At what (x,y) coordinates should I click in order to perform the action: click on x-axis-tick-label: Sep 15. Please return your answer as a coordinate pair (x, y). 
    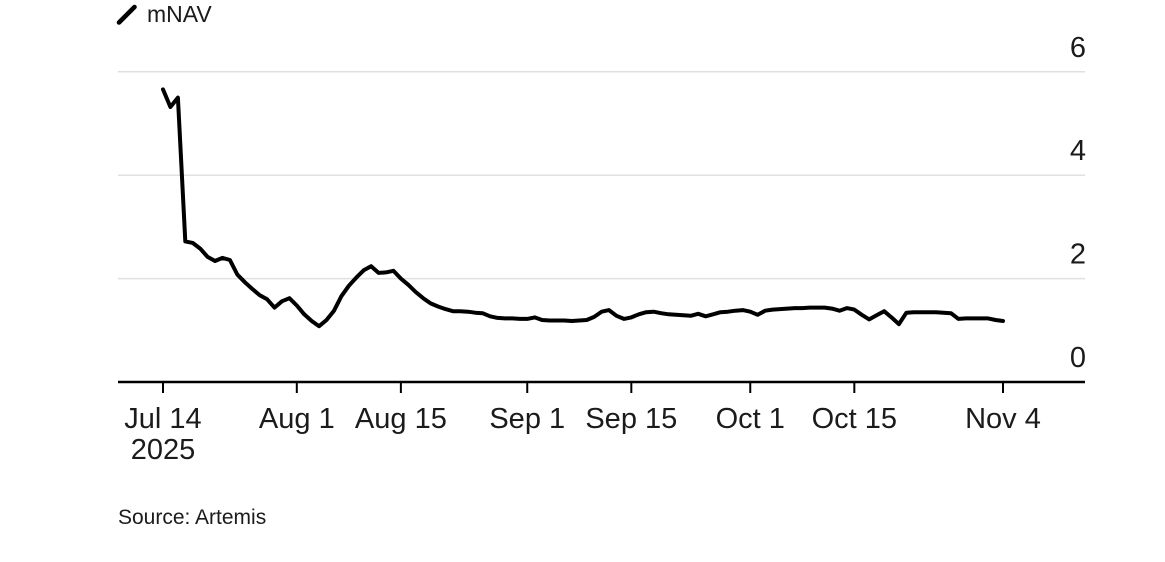
    Looking at the image, I should click on (631, 419).